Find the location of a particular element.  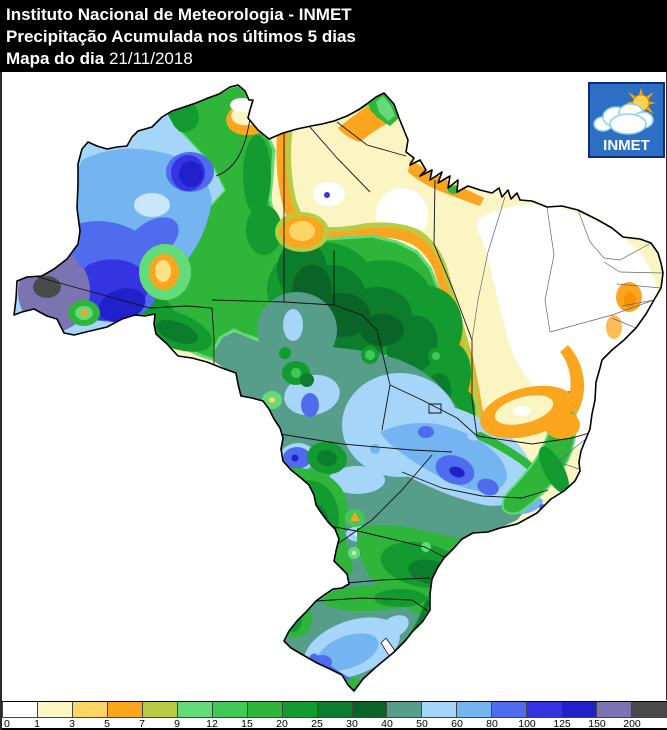

legend-tick: 150 is located at coordinates (597, 724).